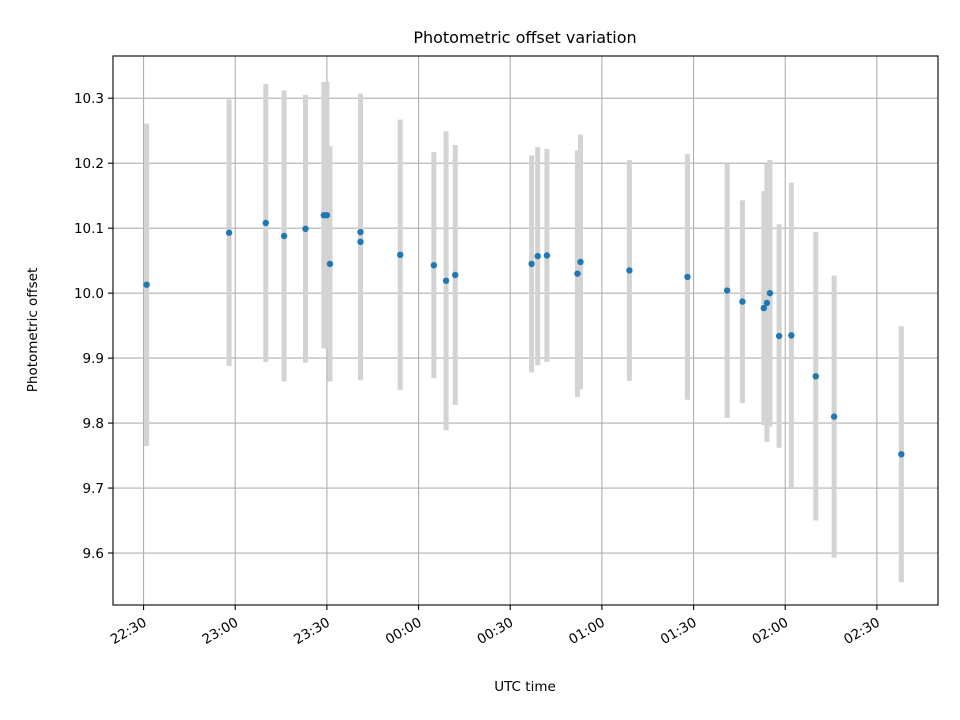 Image resolution: width=960 pixels, height=720 pixels. What do you see at coordinates (89, 99) in the screenshot?
I see `y-tick-label: 10.3` at bounding box center [89, 99].